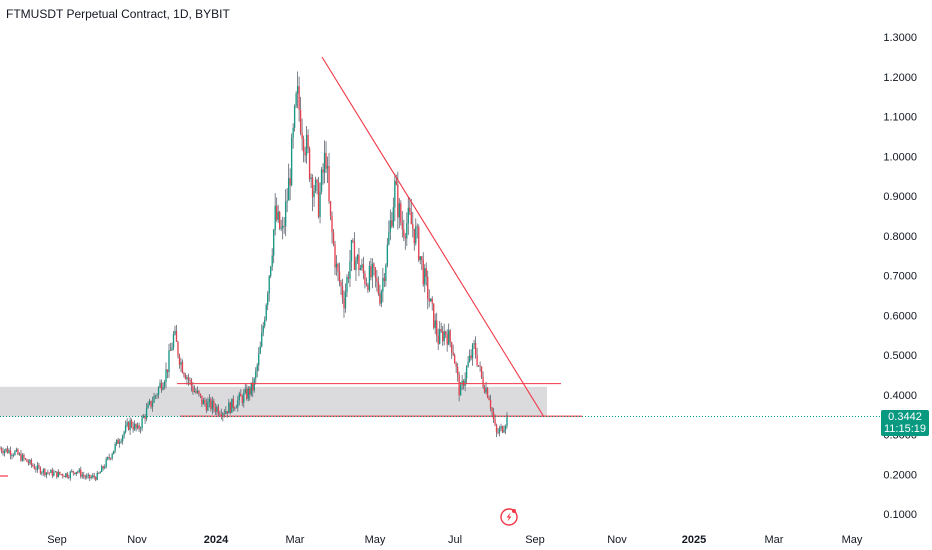 Image resolution: width=932 pixels, height=550 pixels. I want to click on countdown-timer: 11:15:19, so click(904, 429).